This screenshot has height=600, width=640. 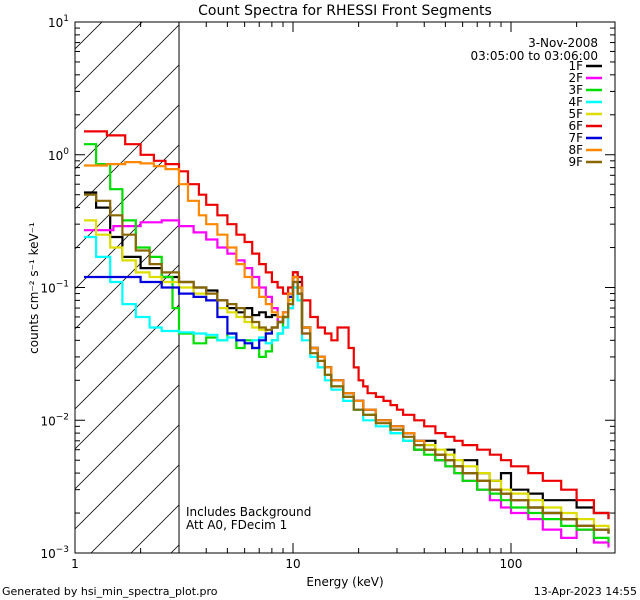 What do you see at coordinates (54, 420) in the screenshot?
I see `y-tick-label: 10⁻²` at bounding box center [54, 420].